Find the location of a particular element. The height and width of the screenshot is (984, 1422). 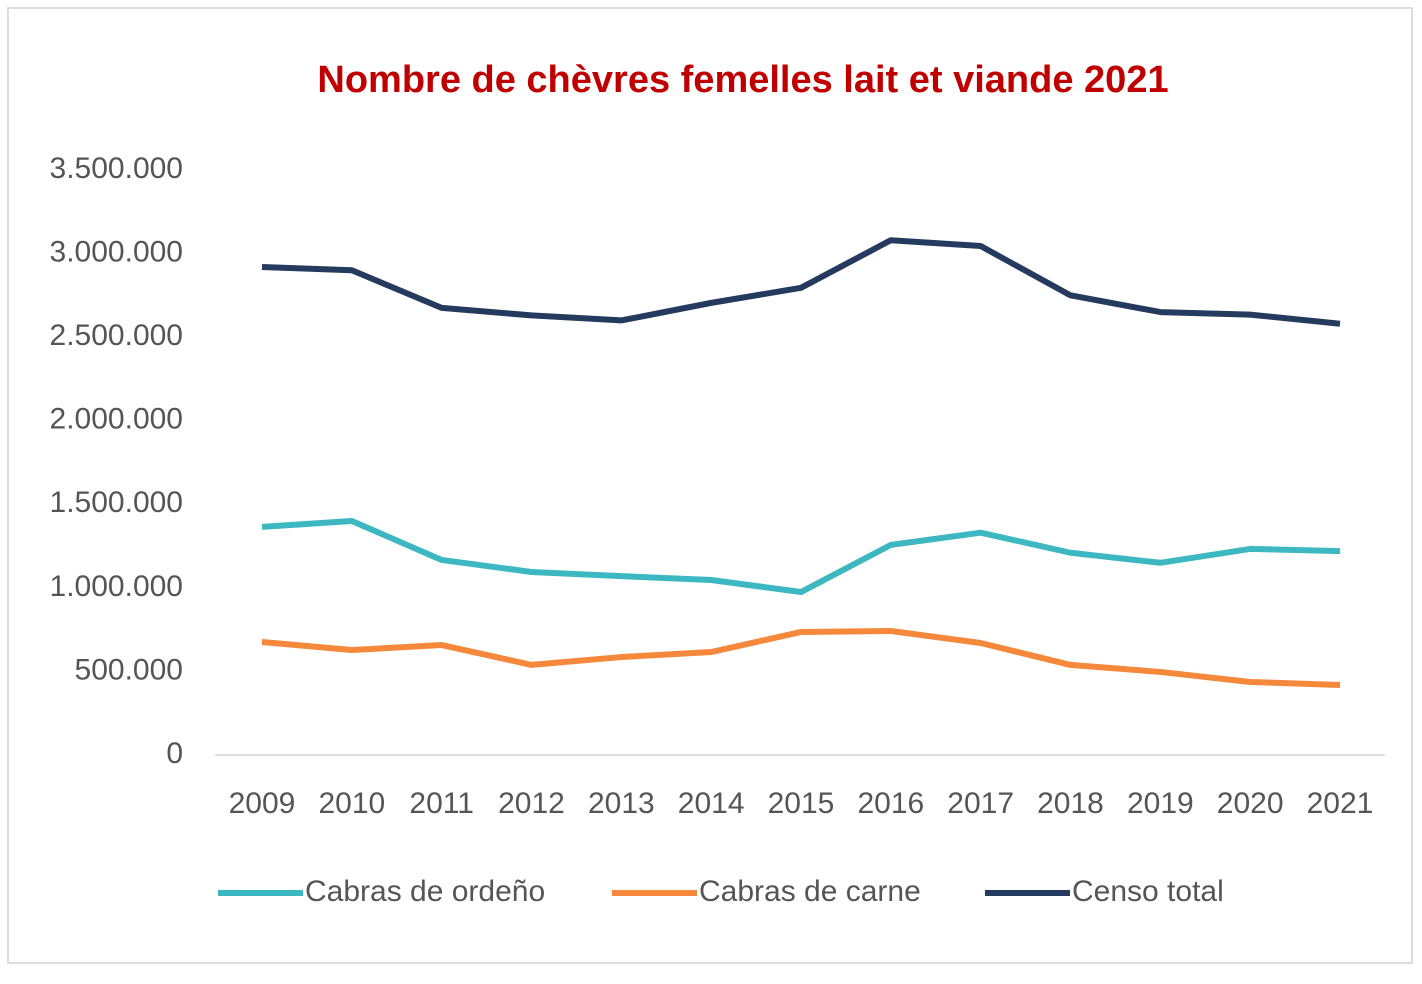

y-tick-label: 3.000.000 is located at coordinates (116, 251).